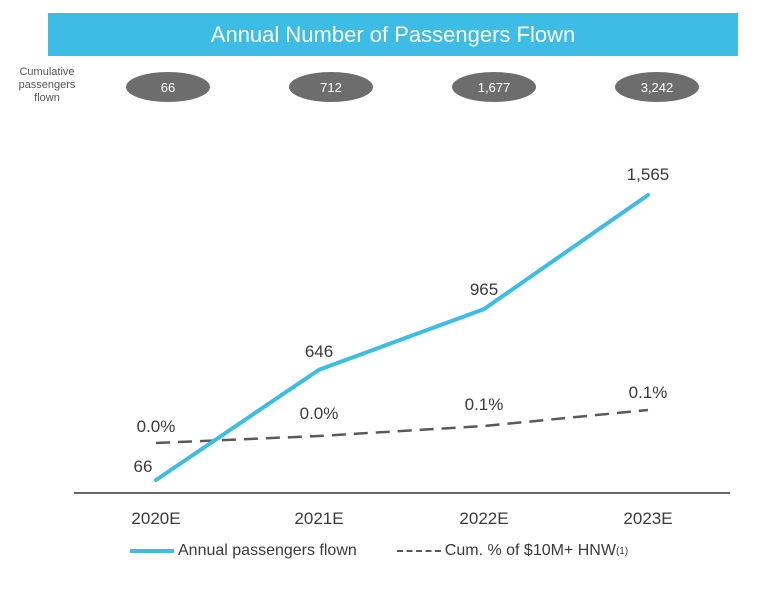  Describe the element at coordinates (484, 289) in the screenshot. I see `data-label-annual-2: 965` at that location.